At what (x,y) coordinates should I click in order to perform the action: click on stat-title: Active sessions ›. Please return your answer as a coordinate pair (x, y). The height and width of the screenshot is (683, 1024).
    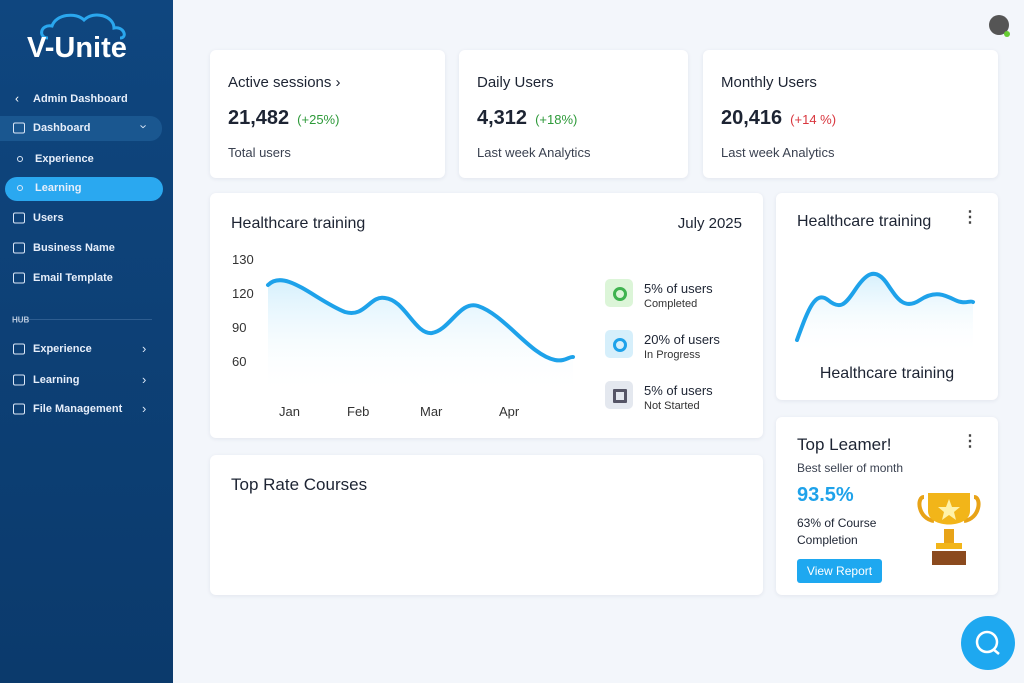
    Looking at the image, I should click on (284, 82).